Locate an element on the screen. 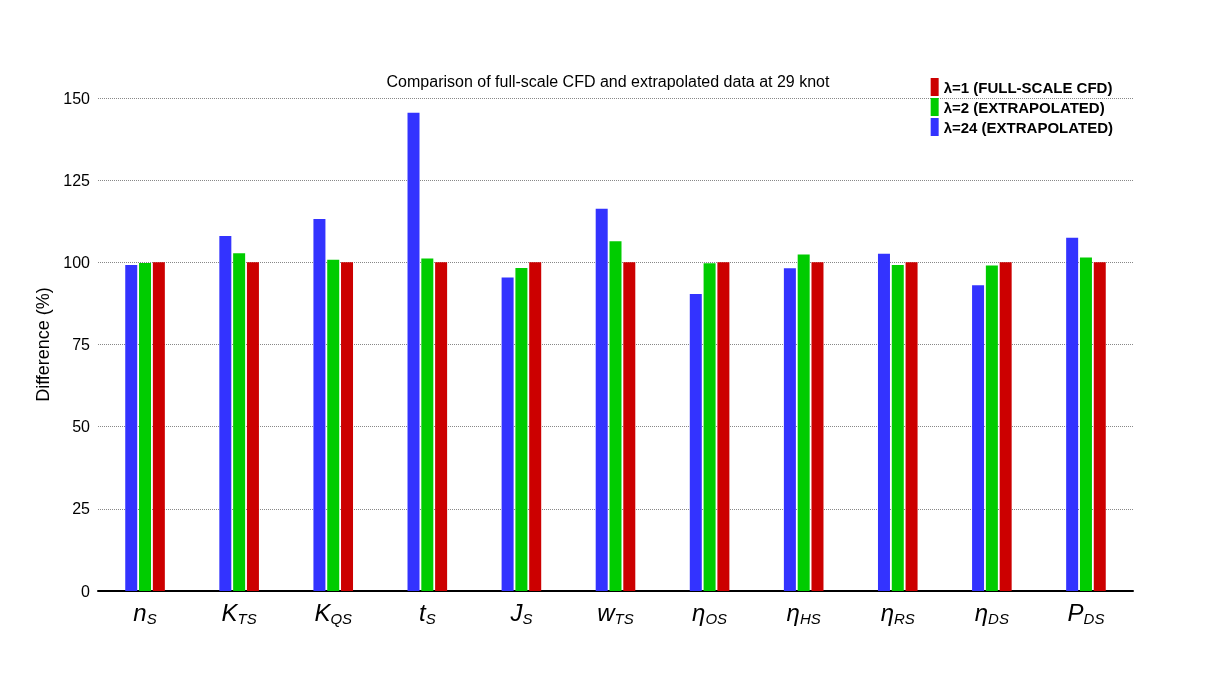  y-axis-title: Difference (%) is located at coordinates (43, 344).